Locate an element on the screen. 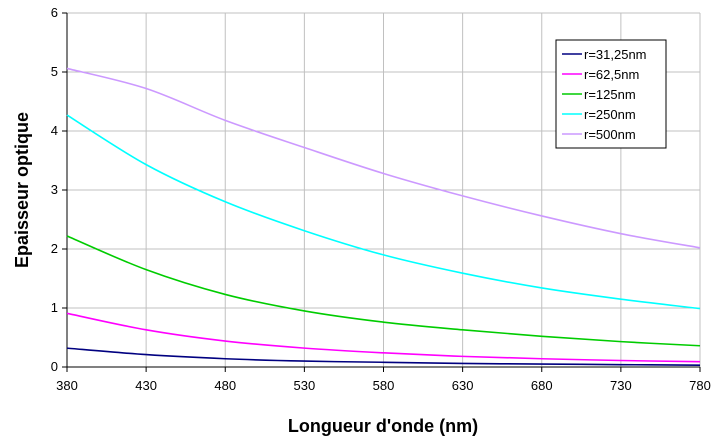 The image size is (715, 441). x-tick-label: 630 is located at coordinates (463, 385).